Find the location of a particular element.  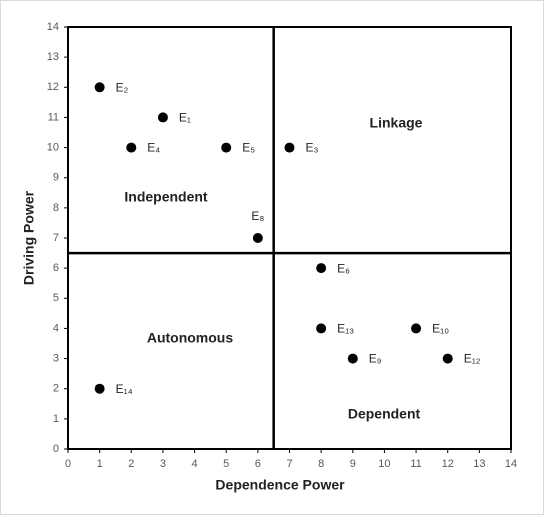

point-label: E₃ is located at coordinates (312, 148).